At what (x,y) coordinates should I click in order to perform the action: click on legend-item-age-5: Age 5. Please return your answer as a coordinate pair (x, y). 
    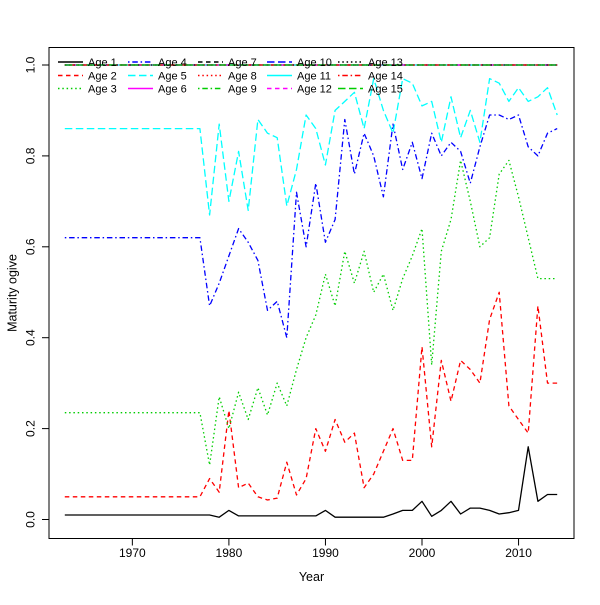
    Looking at the image, I should click on (157, 76).